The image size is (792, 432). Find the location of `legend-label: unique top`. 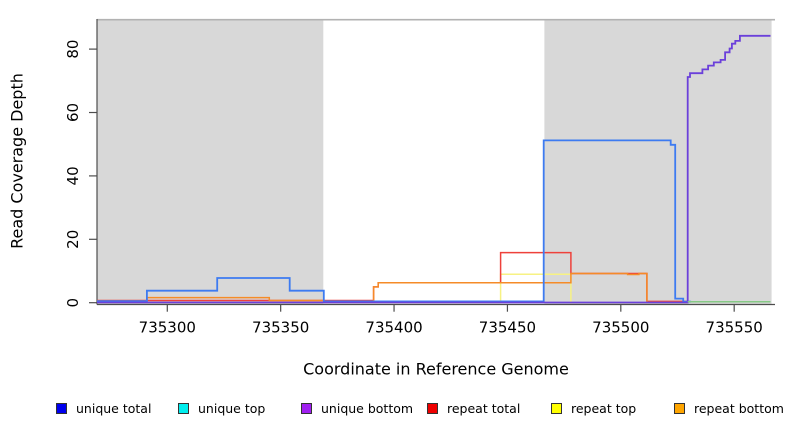

legend-label: unique top is located at coordinates (232, 408).